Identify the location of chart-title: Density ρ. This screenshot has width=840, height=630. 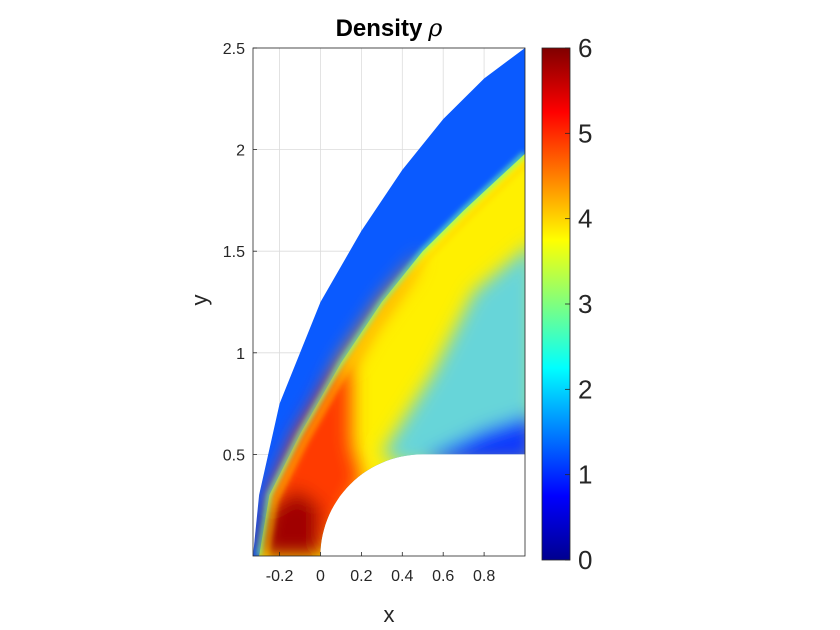
(389, 28).